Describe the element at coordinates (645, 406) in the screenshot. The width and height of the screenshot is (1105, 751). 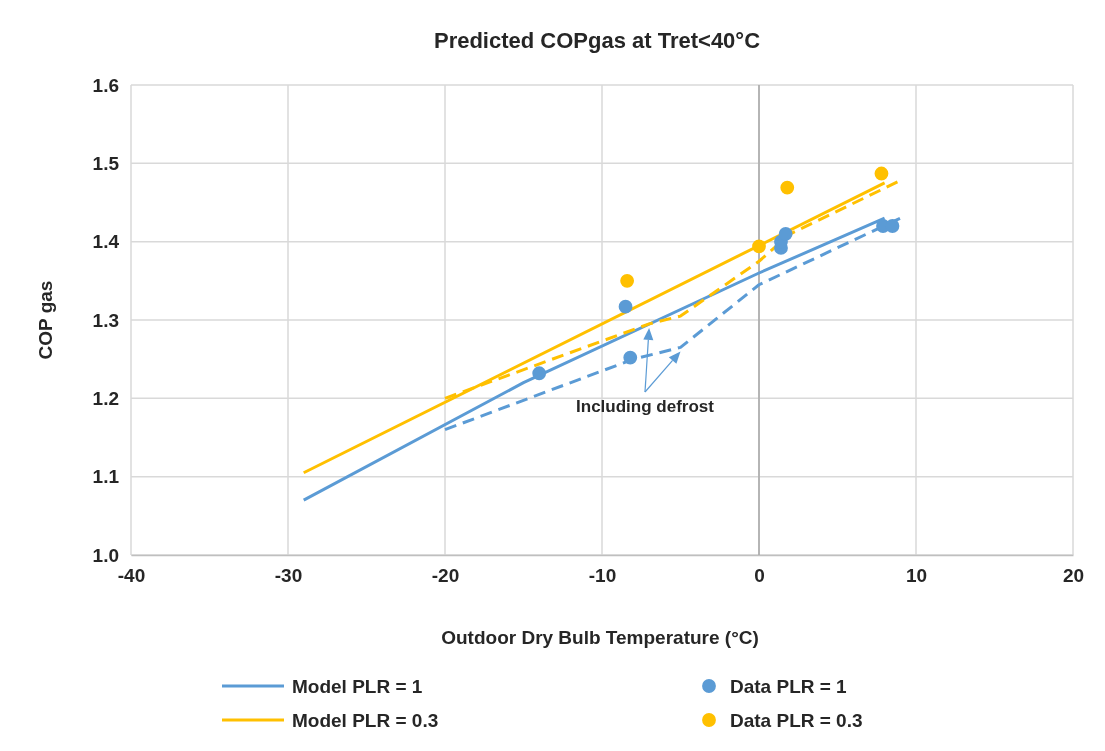
I see `annotation: Including defrost` at that location.